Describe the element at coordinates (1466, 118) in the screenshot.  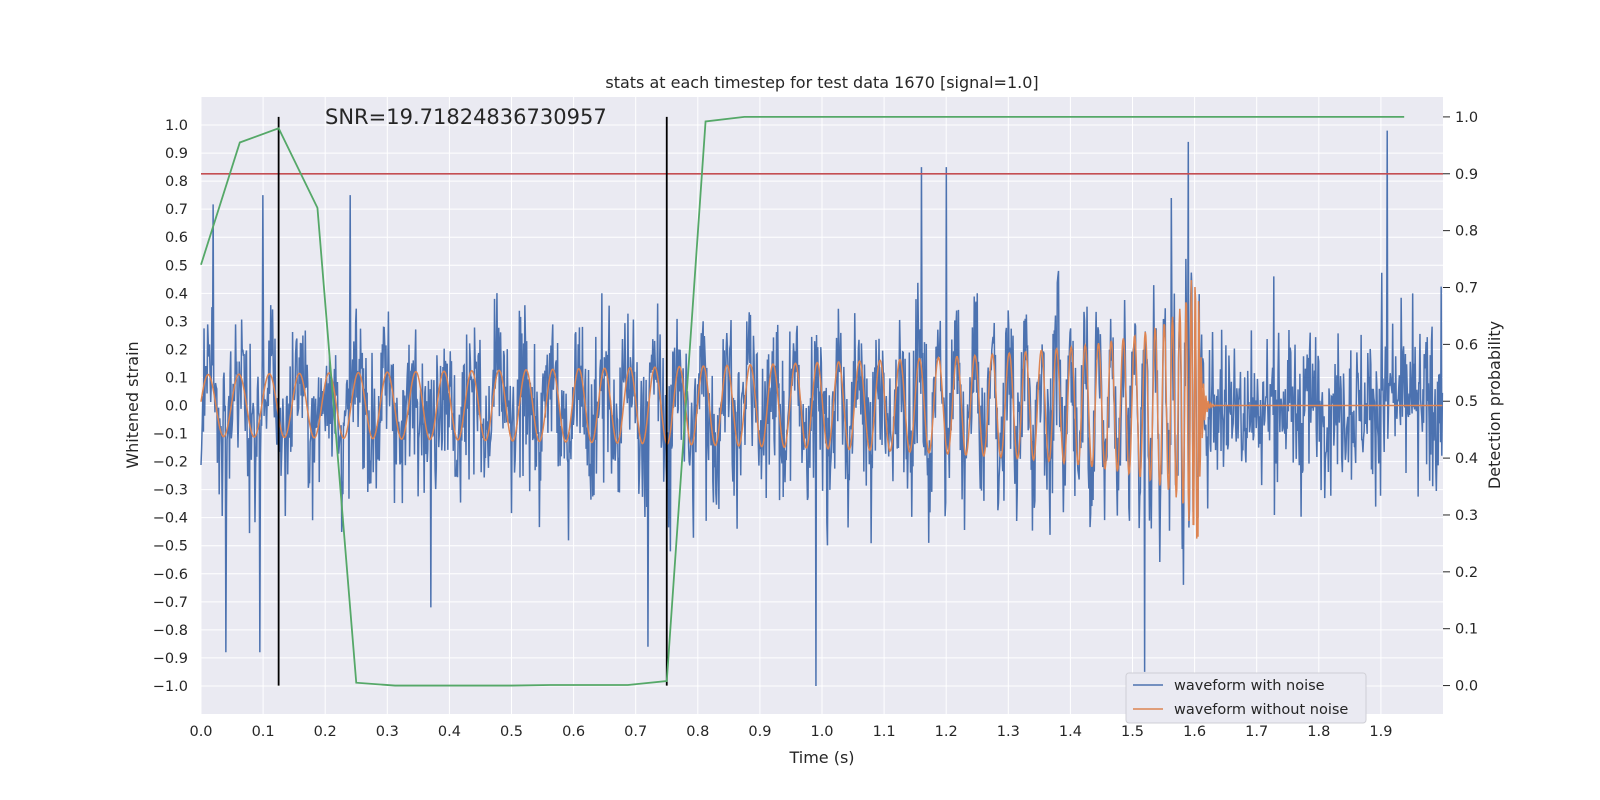
I see `y2-tick-label: 1.0` at that location.